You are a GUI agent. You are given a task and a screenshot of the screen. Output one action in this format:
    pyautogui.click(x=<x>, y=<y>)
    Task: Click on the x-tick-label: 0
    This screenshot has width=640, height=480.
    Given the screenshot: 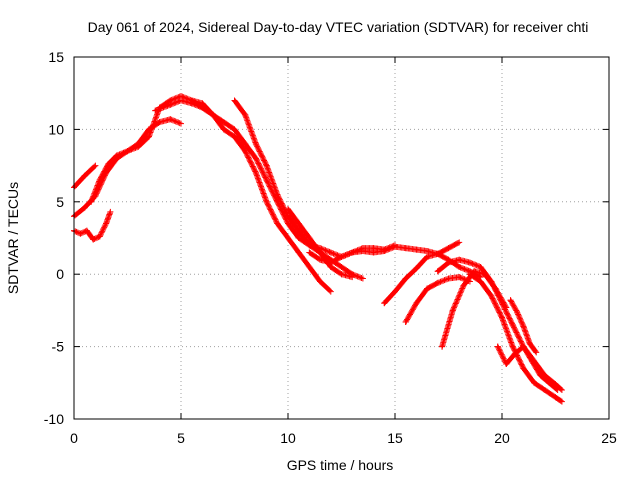 What is the action you would take?
    pyautogui.click(x=74, y=438)
    